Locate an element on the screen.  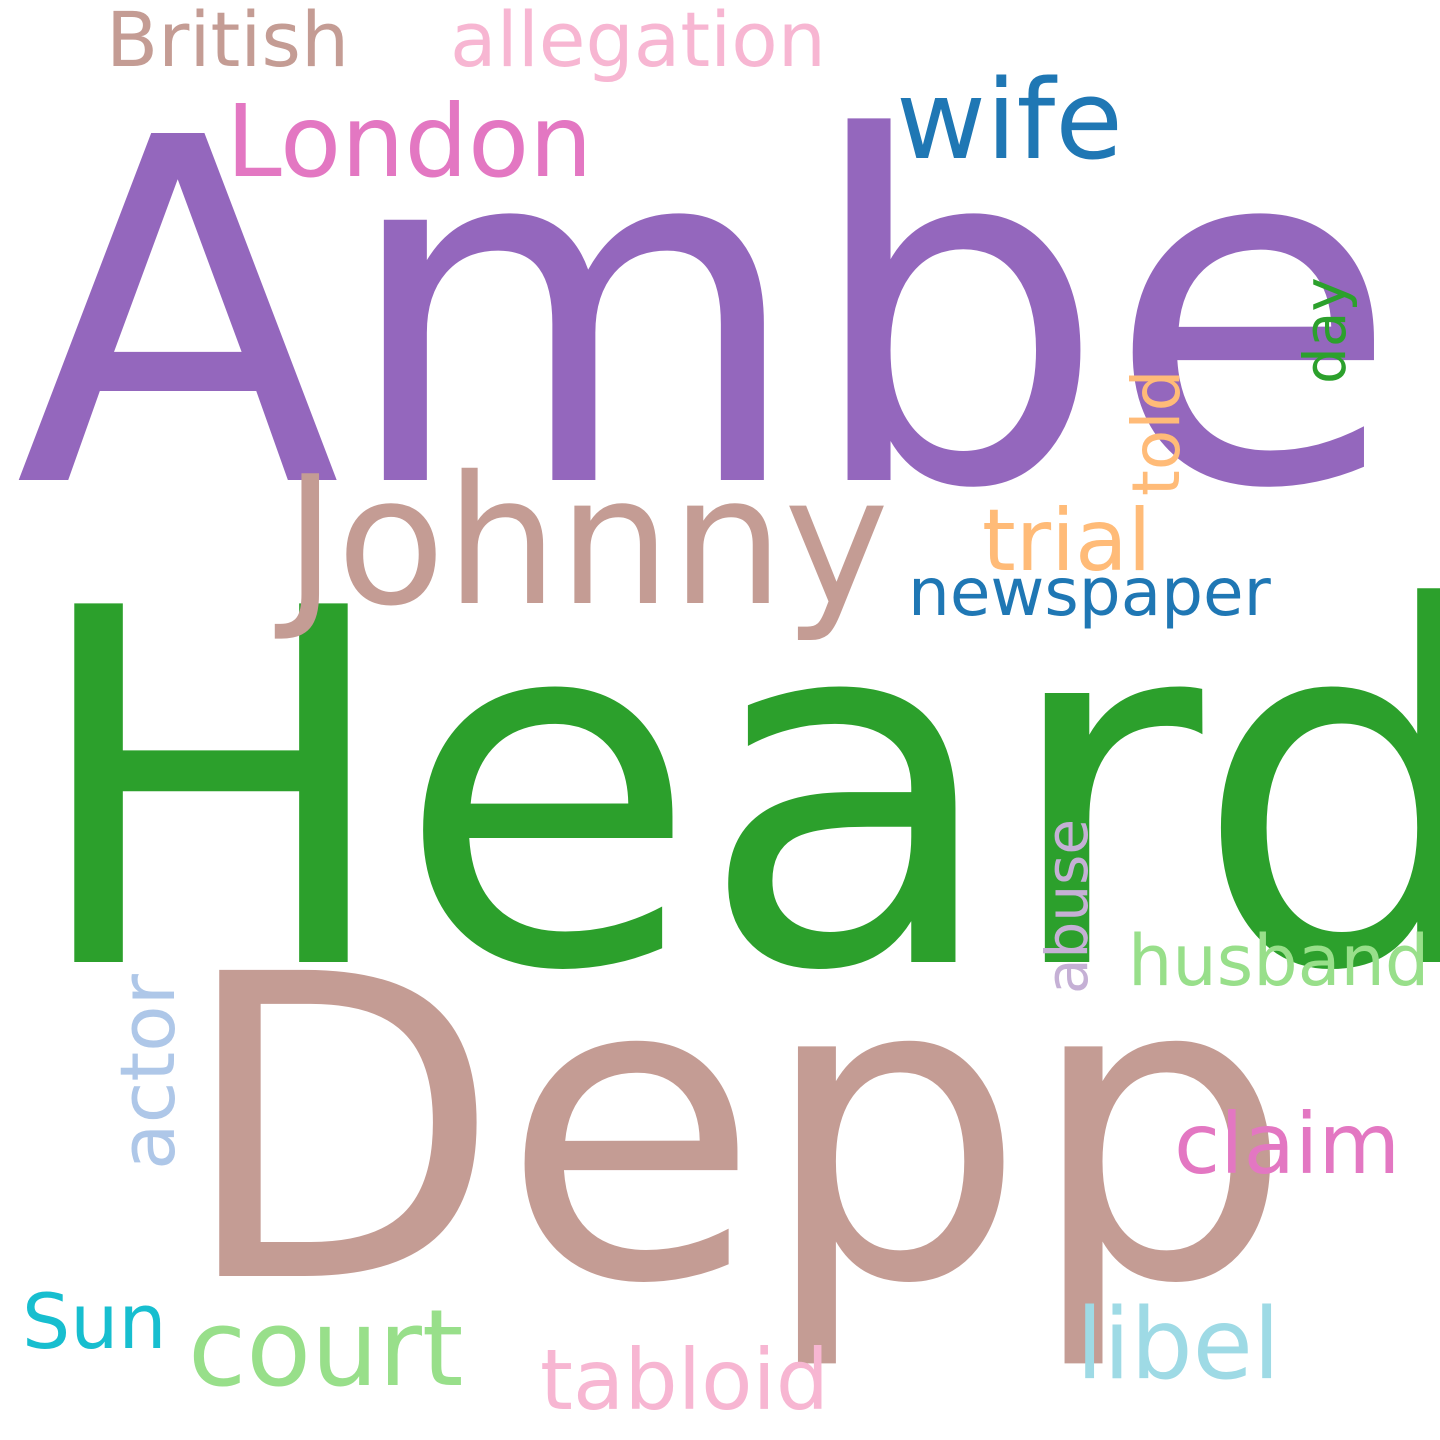
word-sun: Sun is located at coordinates (94, 1321).